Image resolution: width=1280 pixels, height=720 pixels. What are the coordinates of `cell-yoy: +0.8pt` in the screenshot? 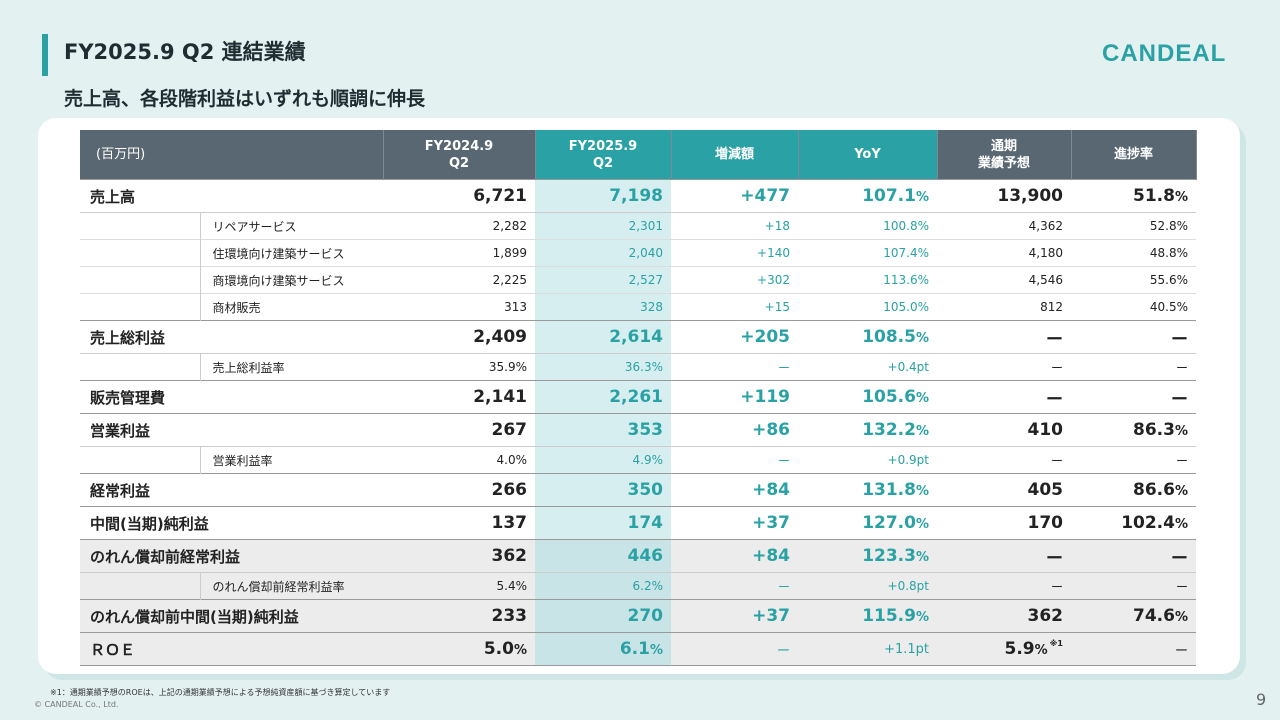 It's located at (867, 586).